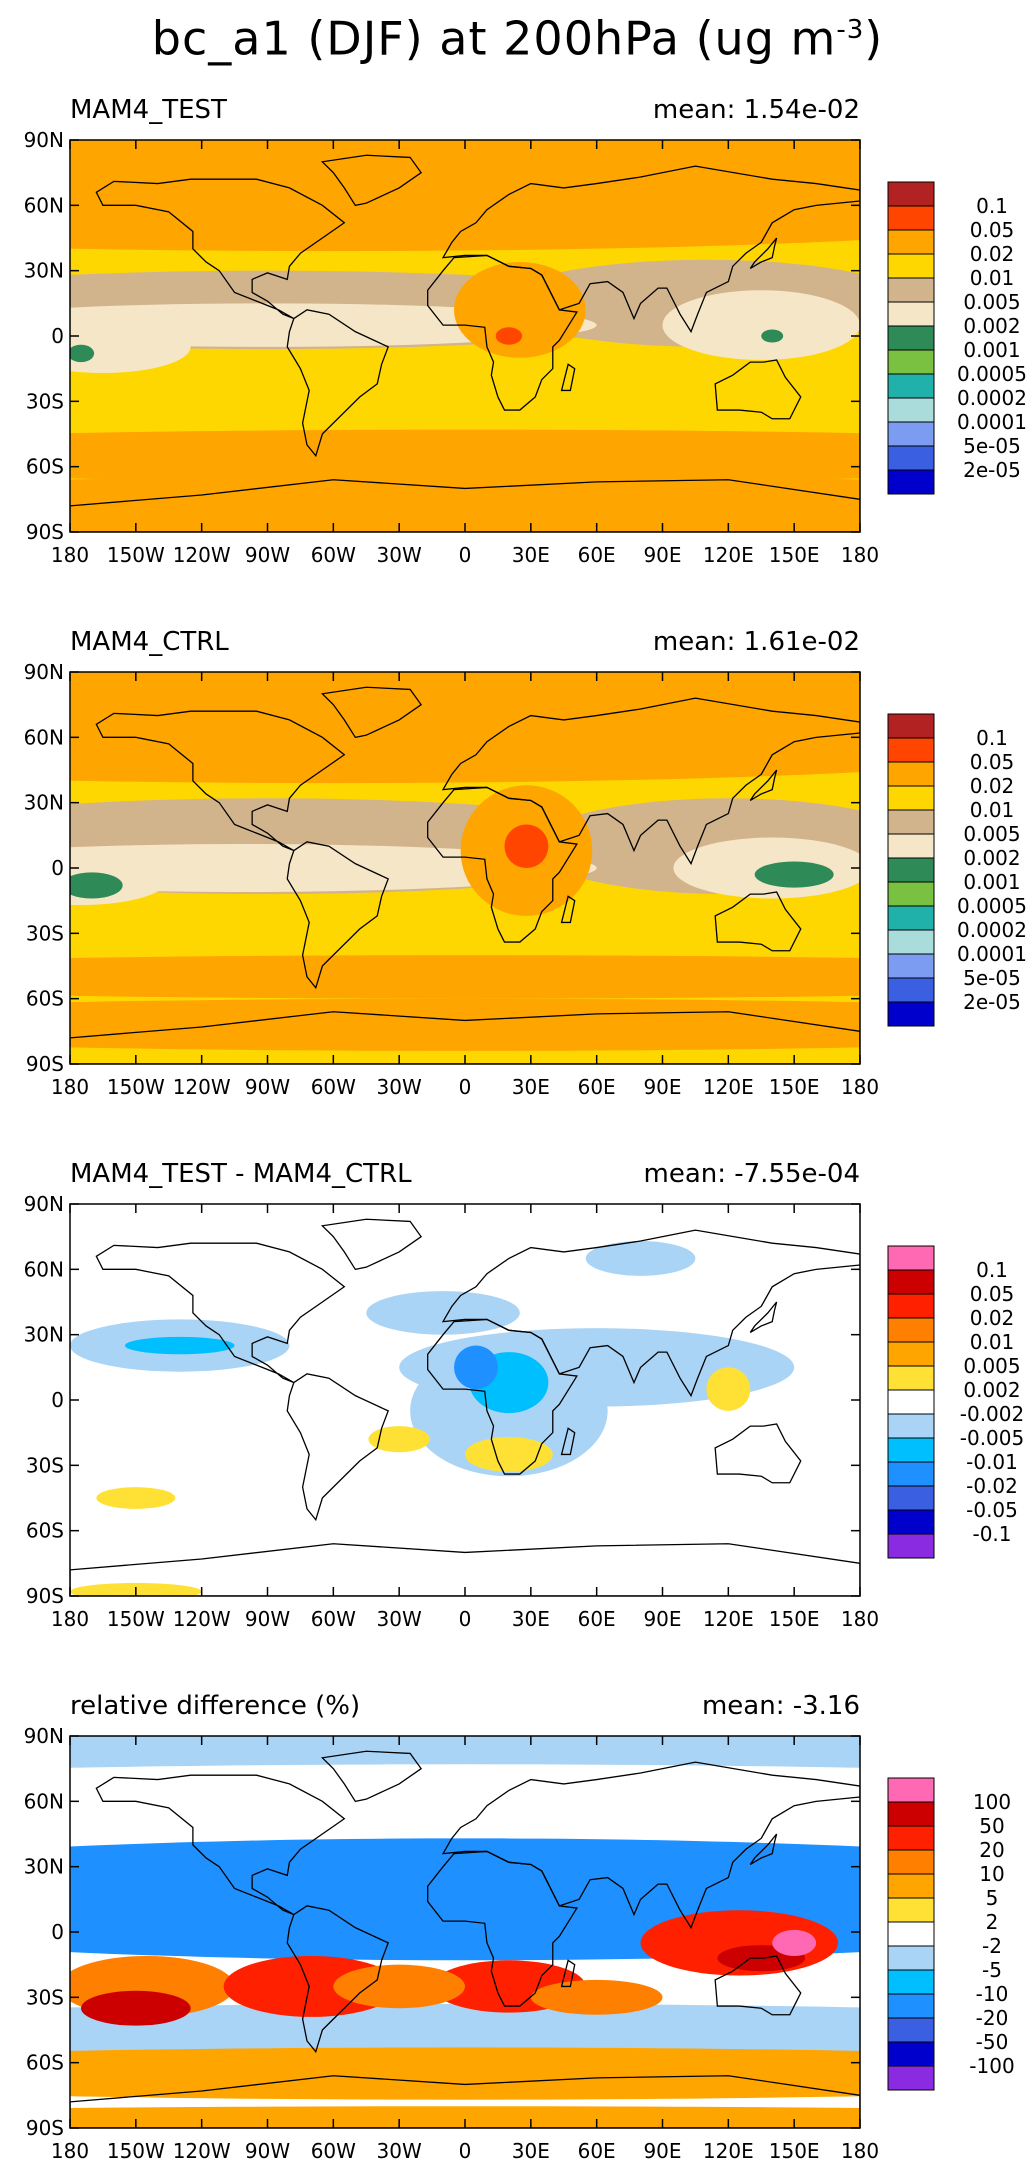 The width and height of the screenshot is (1035, 2175). Describe the element at coordinates (991, 834) in the screenshot. I see `colorbar-label: 0.005` at that location.